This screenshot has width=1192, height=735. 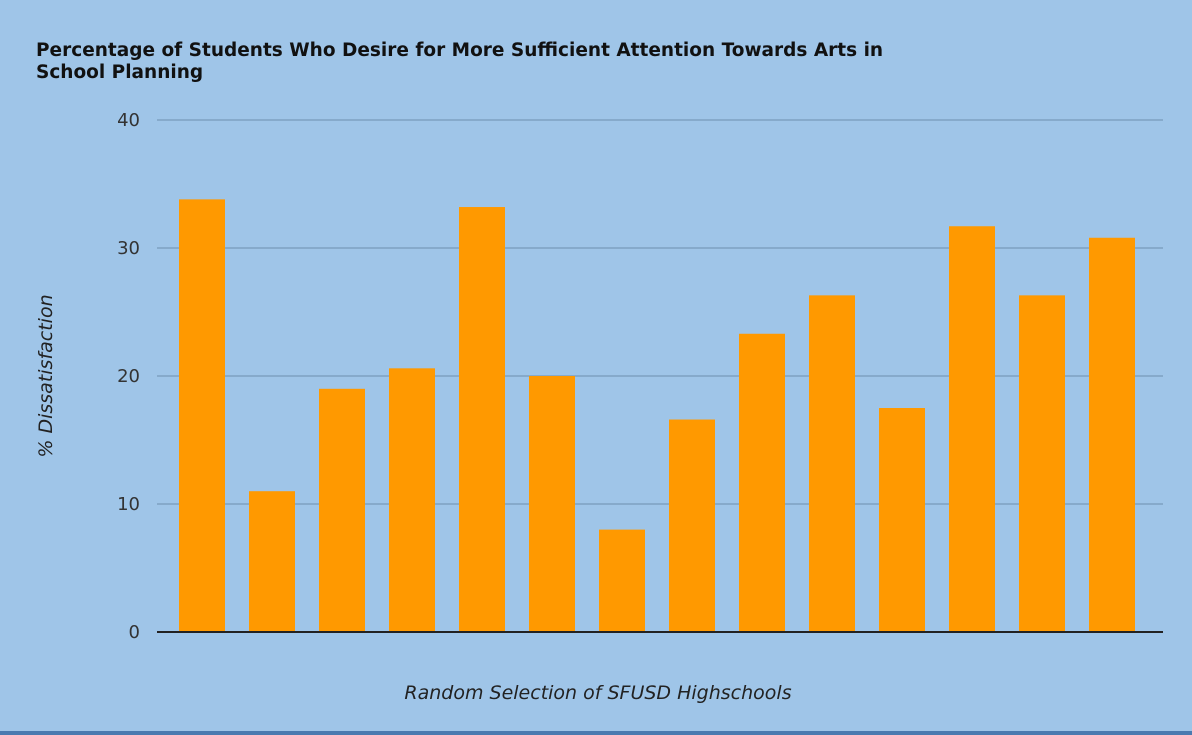 I want to click on y-tick-labels: 0 10 20 30 40, so click(x=128, y=376).